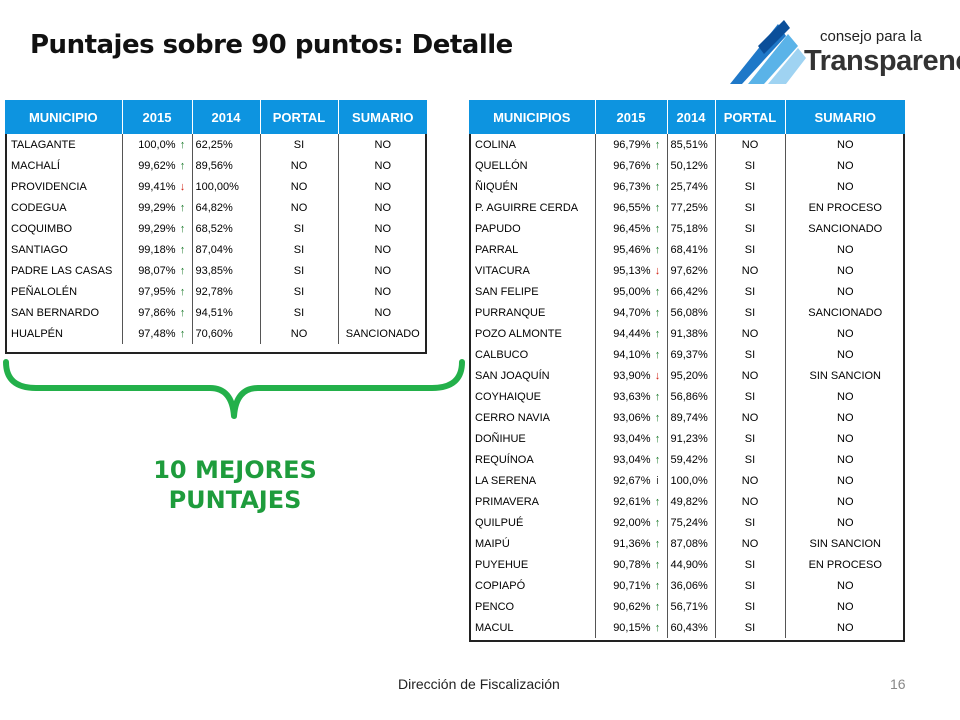  I want to click on municipio-name: LA SERENA, so click(506, 480).